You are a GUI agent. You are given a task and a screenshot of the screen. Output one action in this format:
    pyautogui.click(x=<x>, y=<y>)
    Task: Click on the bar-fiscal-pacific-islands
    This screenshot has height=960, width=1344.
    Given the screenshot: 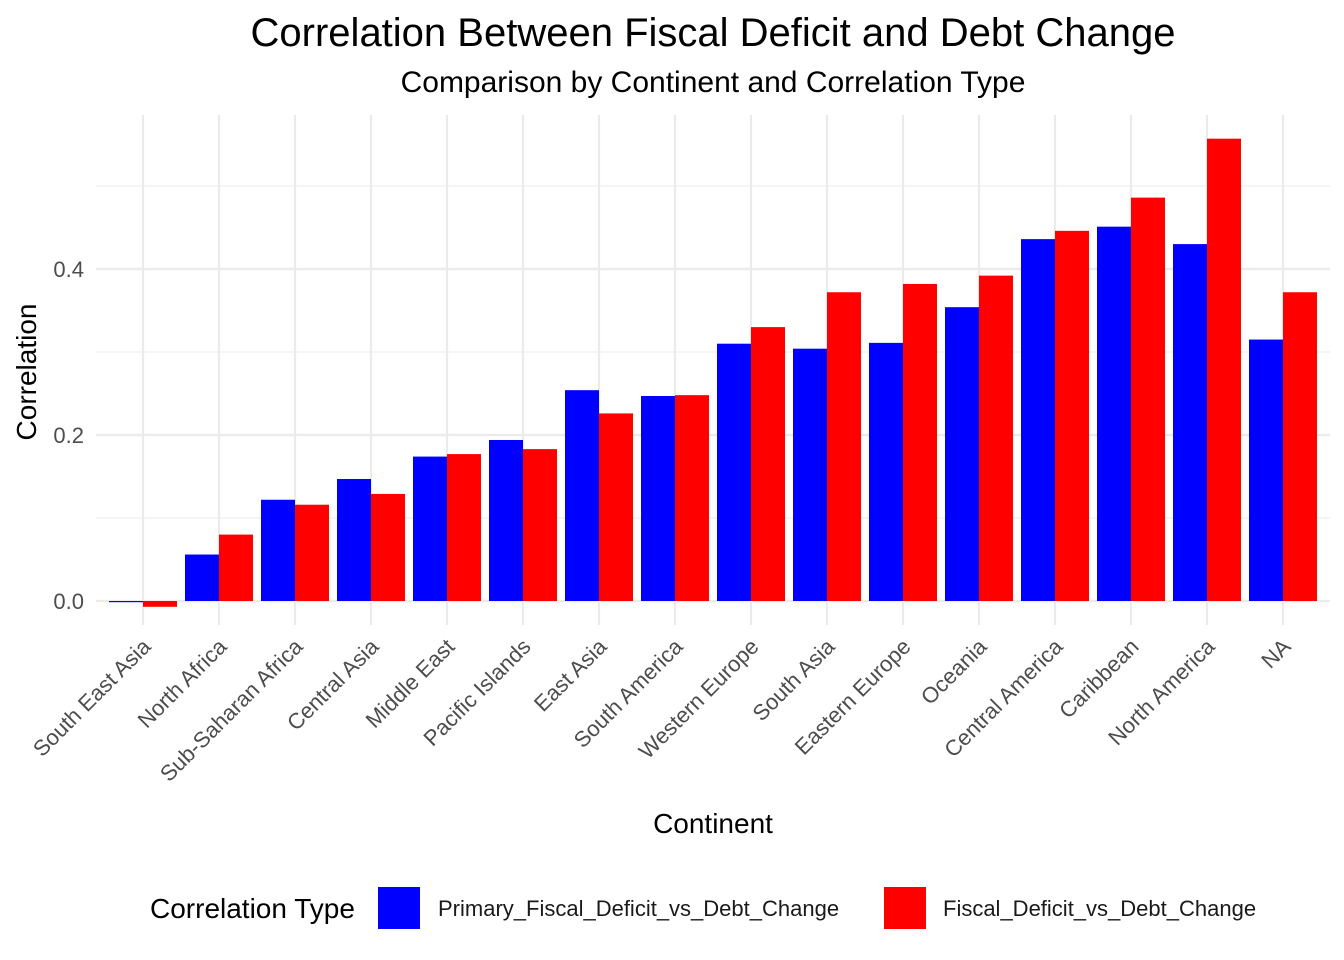 What is the action you would take?
    pyautogui.click(x=540, y=525)
    